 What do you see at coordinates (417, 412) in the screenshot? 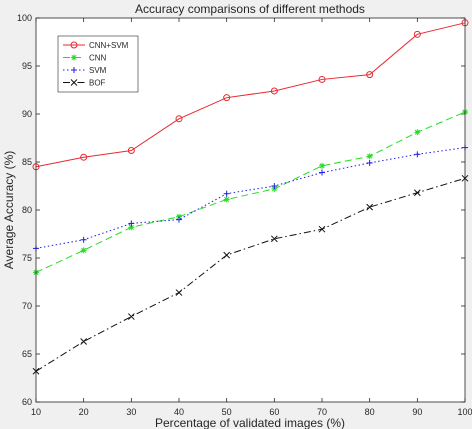
I see `x-tick-label: 90` at bounding box center [417, 412].